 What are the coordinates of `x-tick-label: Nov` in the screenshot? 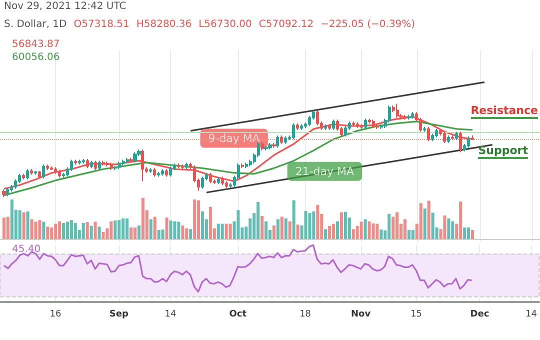 It's located at (360, 315).